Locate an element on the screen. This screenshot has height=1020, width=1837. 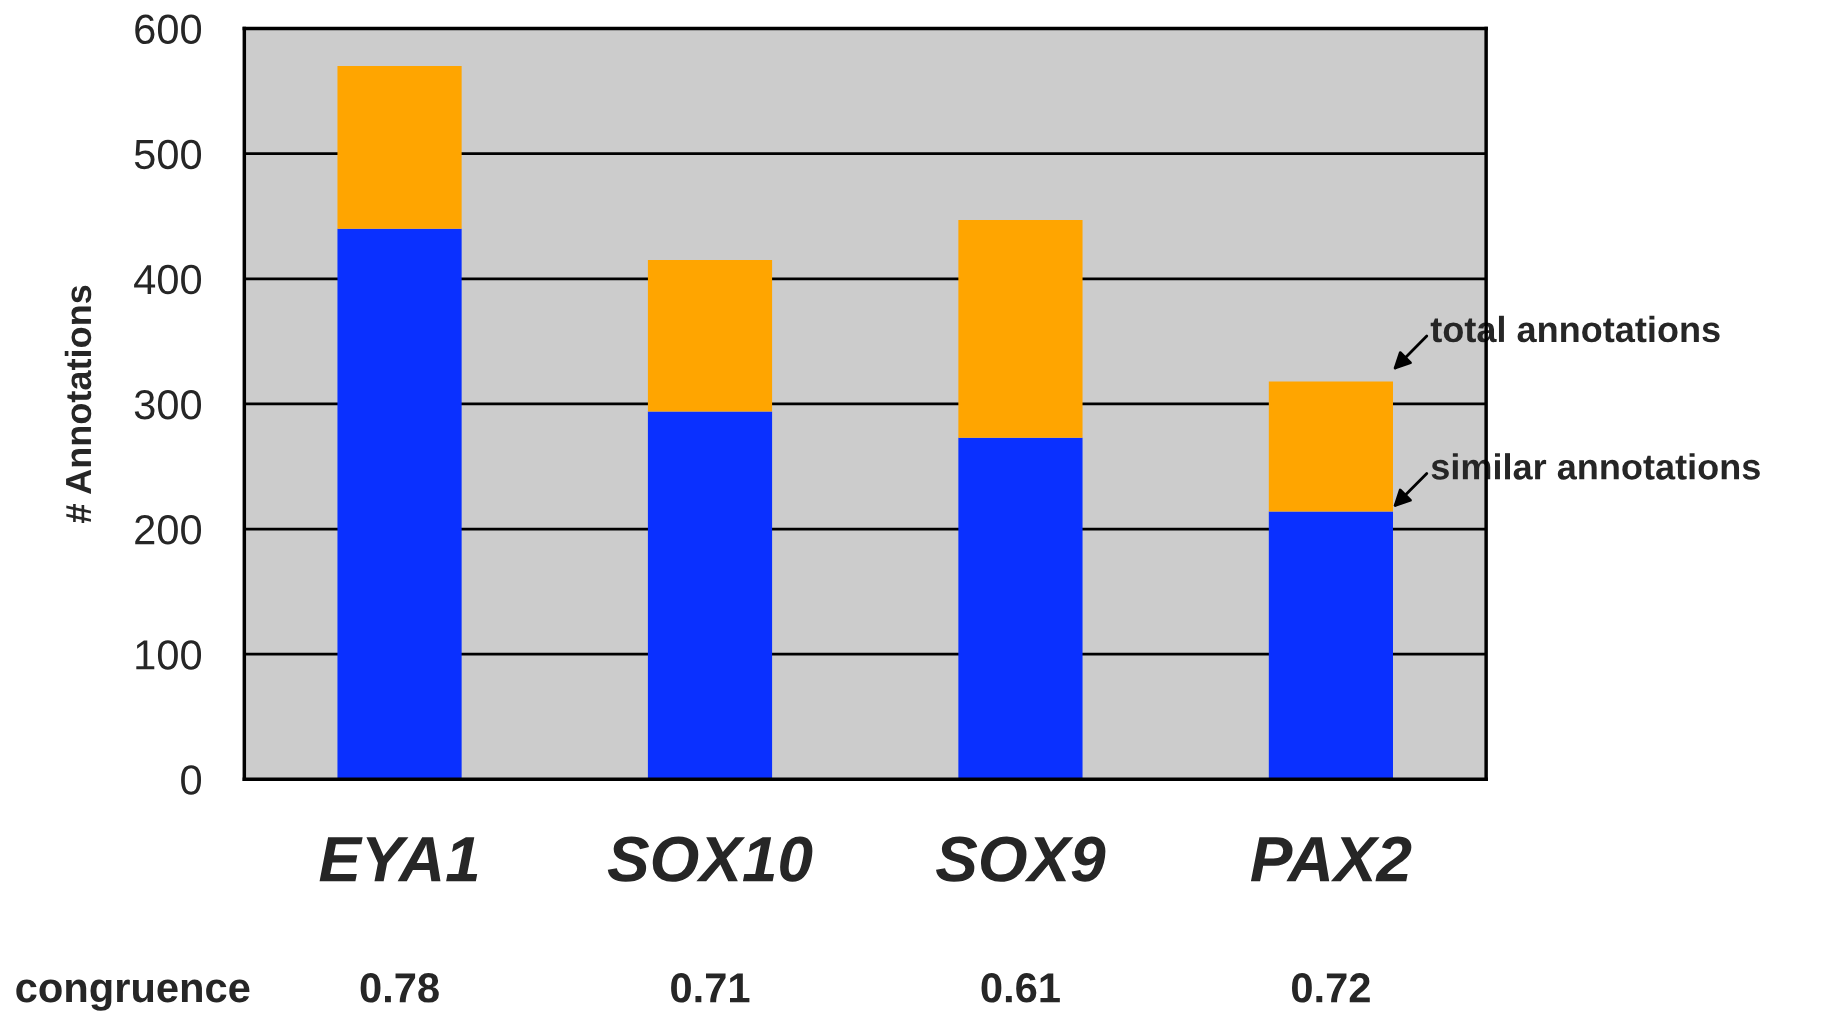
y-axis-title: # Annotations is located at coordinates (78, 404).